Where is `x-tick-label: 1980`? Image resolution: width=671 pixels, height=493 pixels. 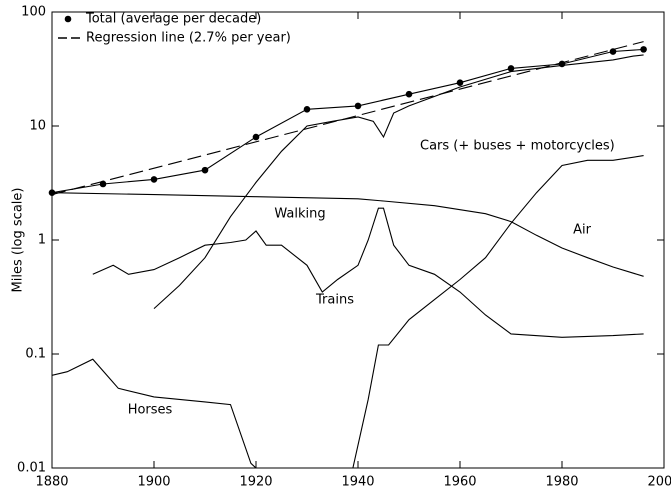 x-tick-label: 1980 is located at coordinates (561, 482).